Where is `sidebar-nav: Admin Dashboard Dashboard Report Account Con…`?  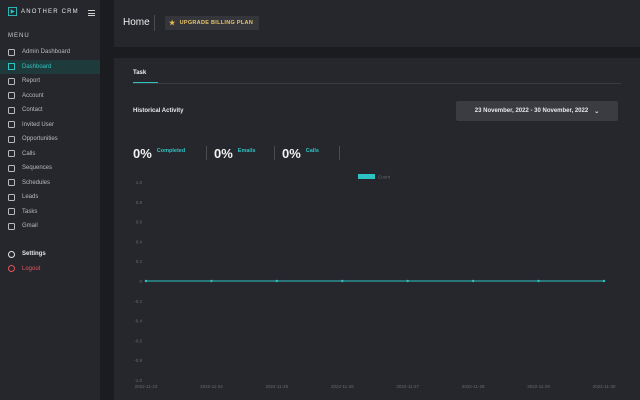 sidebar-nav: Admin Dashboard Dashboard Report Account Con… is located at coordinates (50, 139).